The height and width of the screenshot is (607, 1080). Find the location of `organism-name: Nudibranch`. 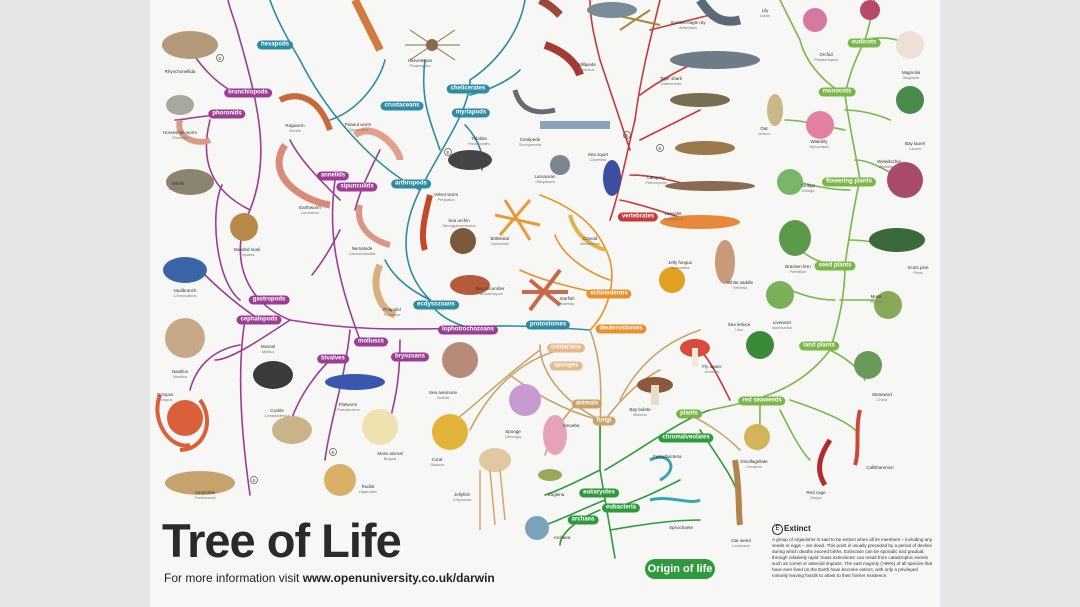

organism-name: Nudibranch is located at coordinates (185, 290).